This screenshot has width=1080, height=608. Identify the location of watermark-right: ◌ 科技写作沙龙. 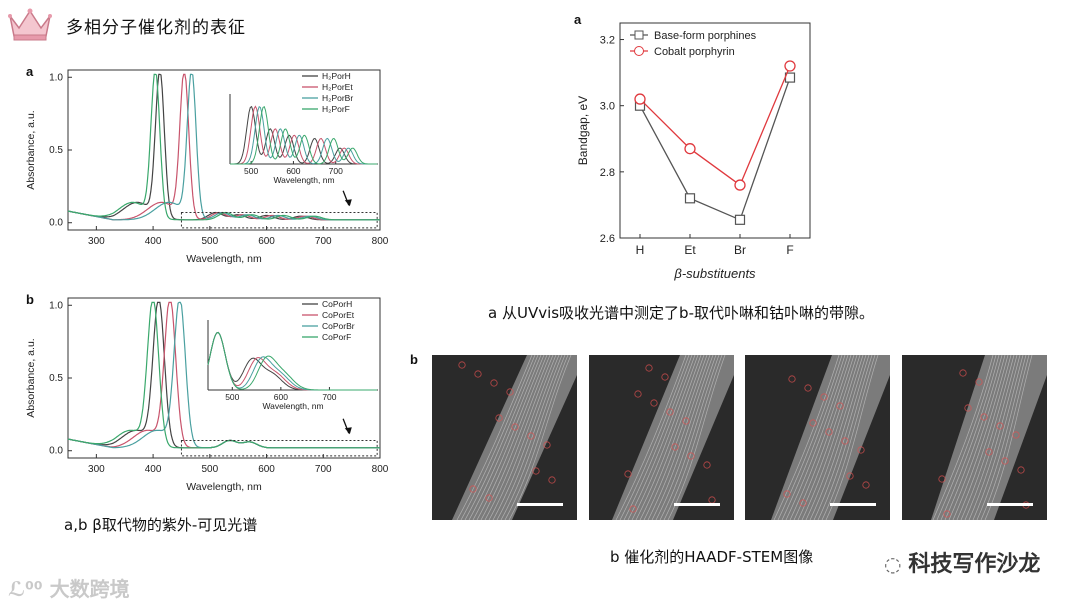
(962, 562).